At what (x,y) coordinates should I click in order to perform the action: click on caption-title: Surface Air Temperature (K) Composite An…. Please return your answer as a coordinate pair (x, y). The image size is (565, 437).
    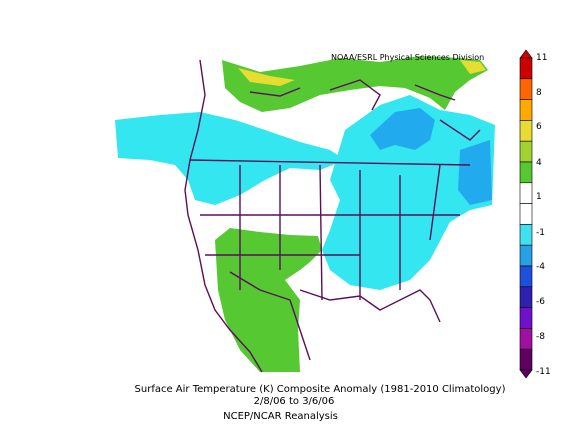
    Looking at the image, I should click on (320, 389).